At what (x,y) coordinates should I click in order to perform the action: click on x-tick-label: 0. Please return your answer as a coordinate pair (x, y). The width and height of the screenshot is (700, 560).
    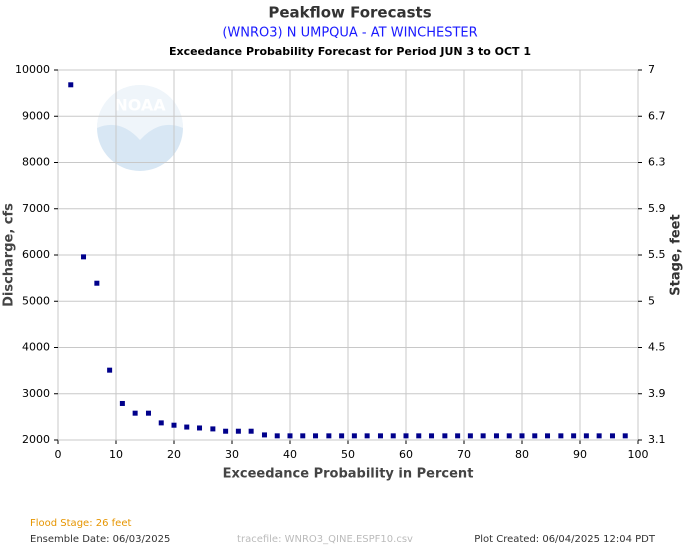
    Looking at the image, I should click on (58, 454).